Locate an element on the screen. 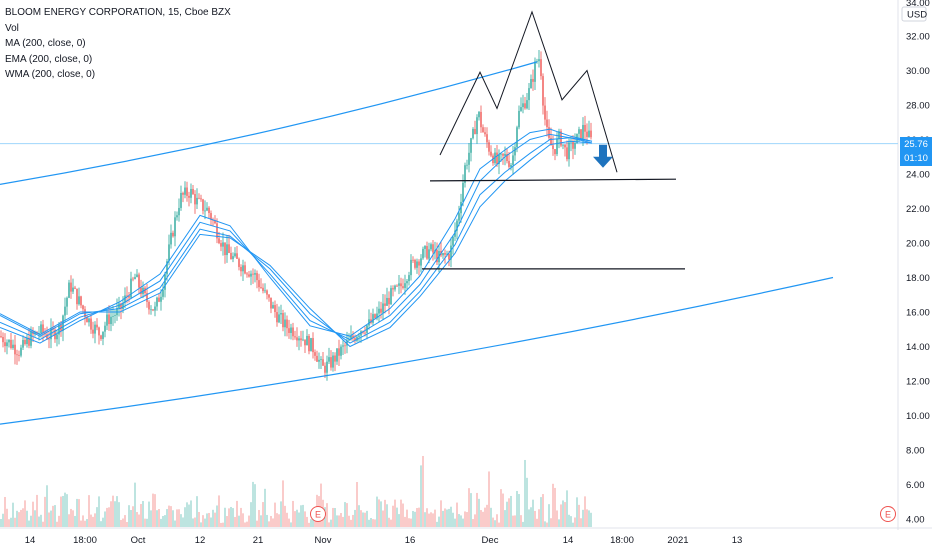  y-tick-label: 12.00 is located at coordinates (918, 382).